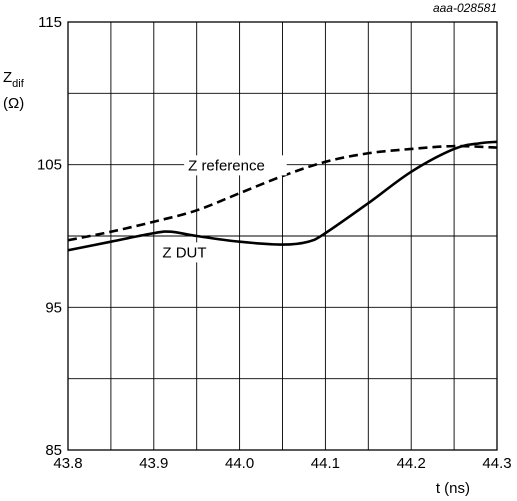 Image resolution: width=517 pixels, height=501 pixels. I want to click on y-tick-label: 115, so click(50, 22).